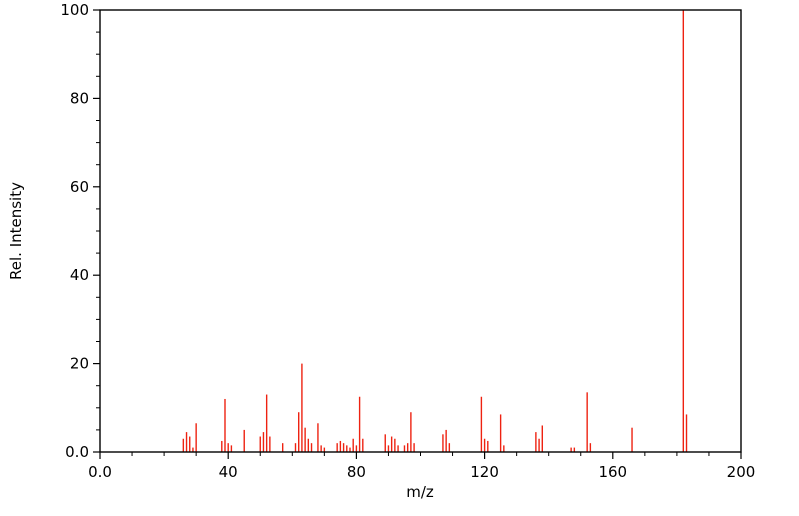 Image resolution: width=799 pixels, height=516 pixels. Describe the element at coordinates (79, 98) in the screenshot. I see `y-tick-label: 80` at that location.